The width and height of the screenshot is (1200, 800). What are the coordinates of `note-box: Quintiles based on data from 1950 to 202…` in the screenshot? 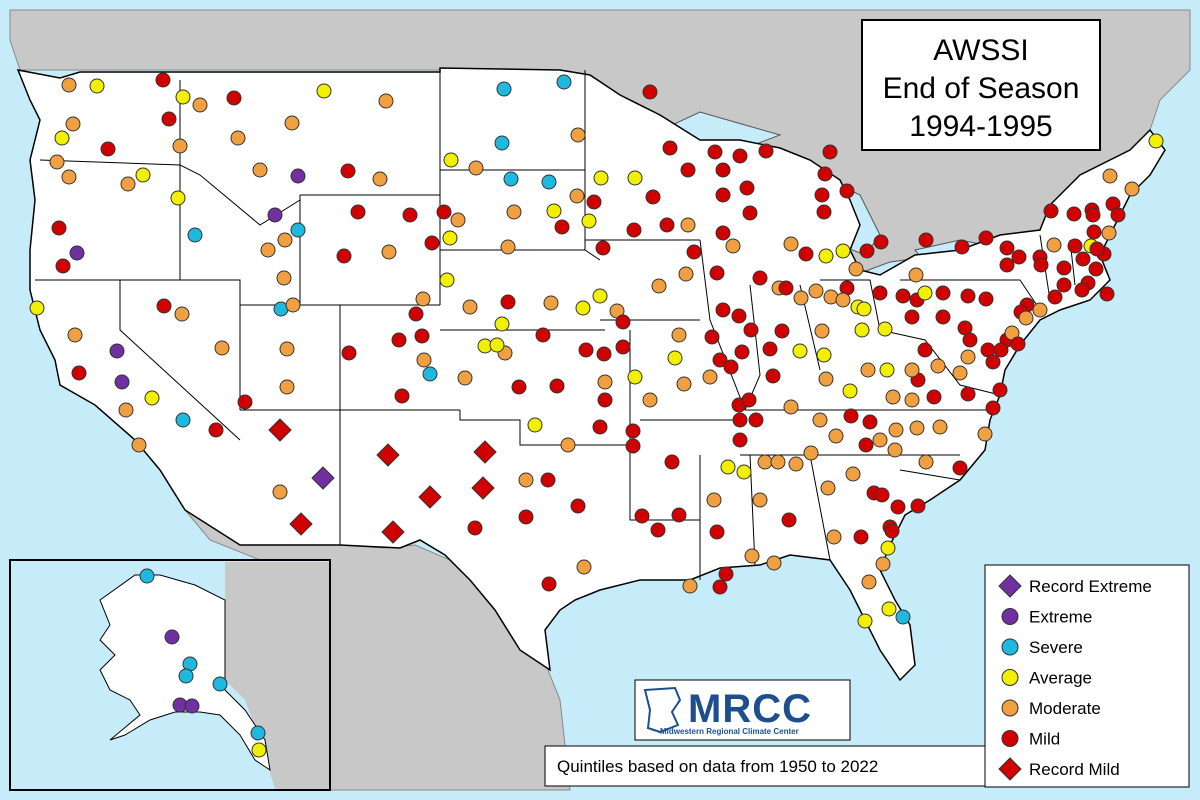 It's located at (765, 766).